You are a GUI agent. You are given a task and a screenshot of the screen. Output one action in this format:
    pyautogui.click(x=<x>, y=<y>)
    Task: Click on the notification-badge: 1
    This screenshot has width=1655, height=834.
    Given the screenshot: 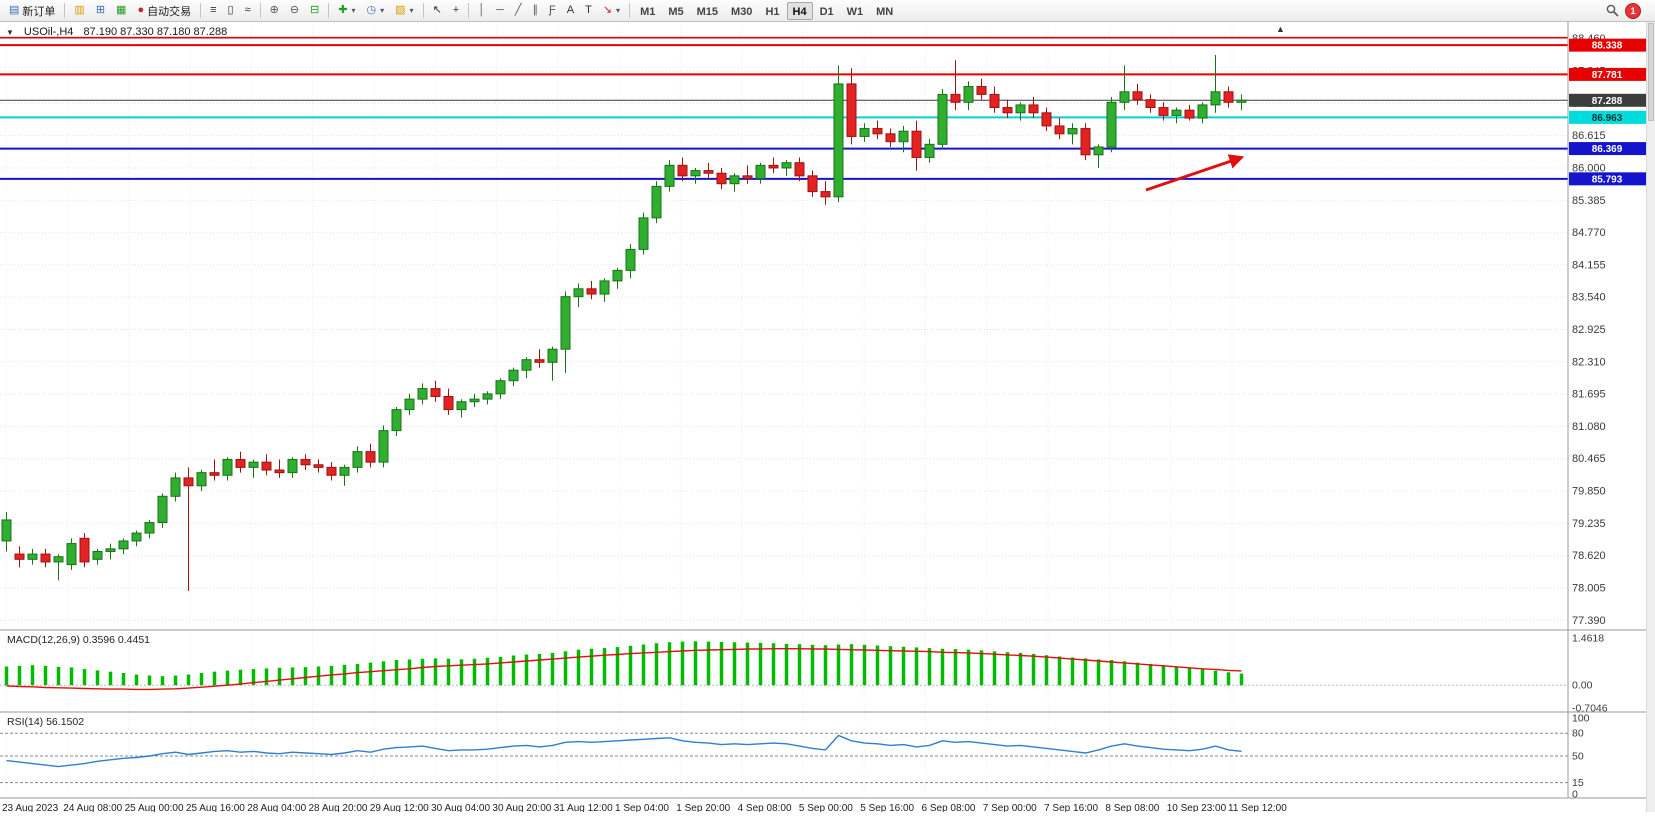 What is the action you would take?
    pyautogui.click(x=1633, y=10)
    